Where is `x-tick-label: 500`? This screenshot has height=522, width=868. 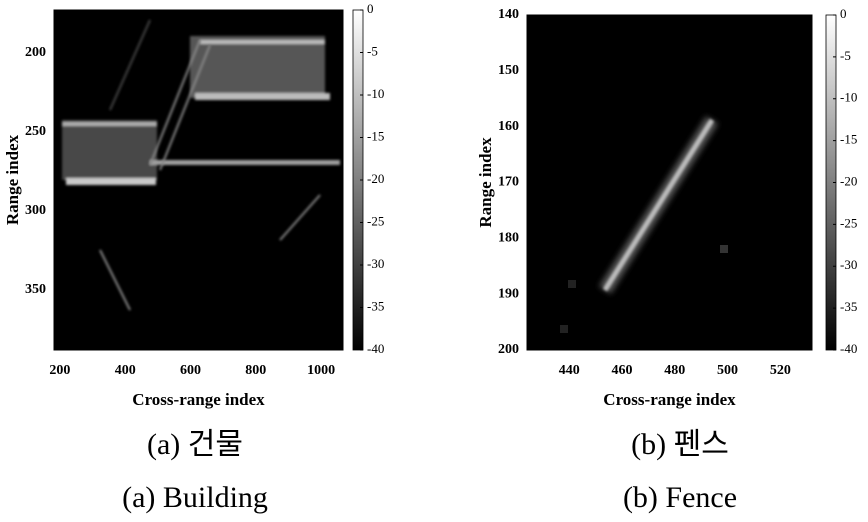
x-tick-label: 500 is located at coordinates (727, 370).